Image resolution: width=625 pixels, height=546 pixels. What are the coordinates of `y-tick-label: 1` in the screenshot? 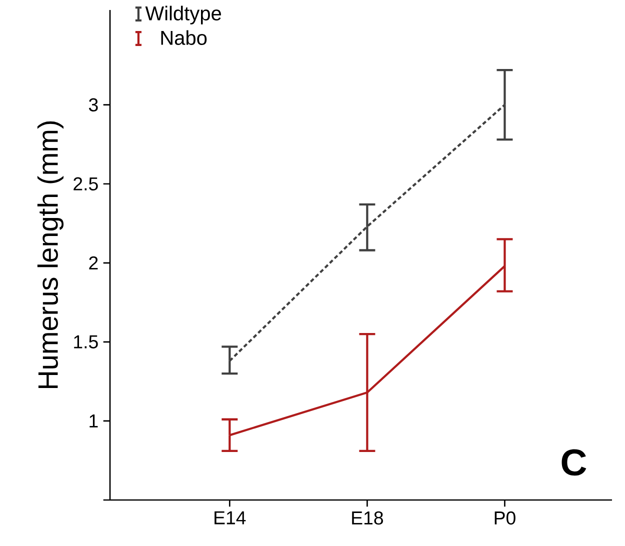 It's located at (94, 421).